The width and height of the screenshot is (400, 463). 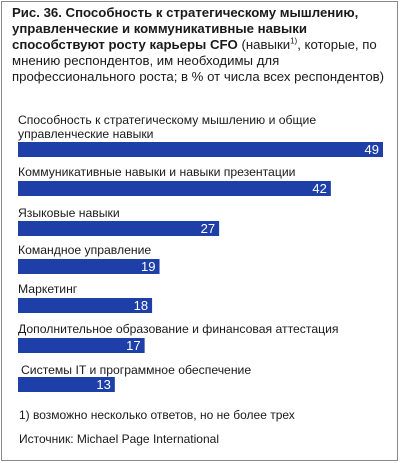 I want to click on source-note: Источник: Michael Page International, so click(x=119, y=439).